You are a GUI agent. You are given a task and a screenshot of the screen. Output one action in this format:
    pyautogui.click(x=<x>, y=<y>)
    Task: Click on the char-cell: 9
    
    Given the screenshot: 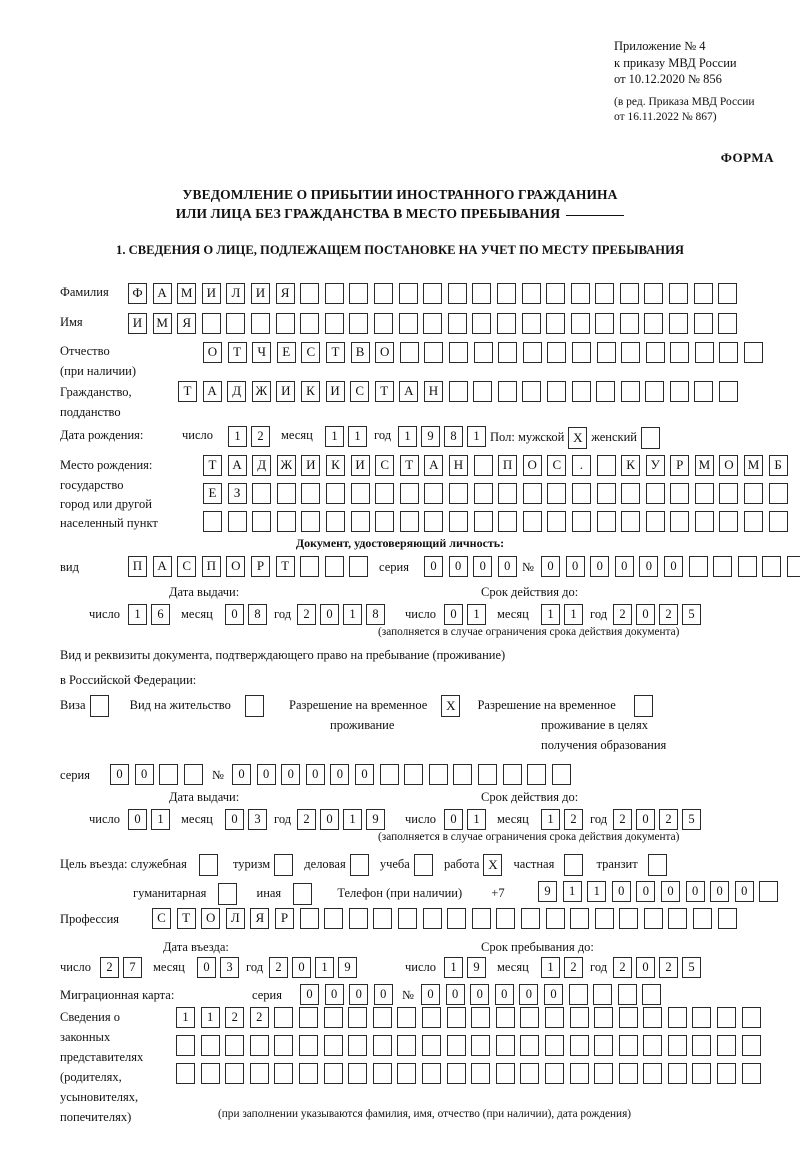 What is the action you would take?
    pyautogui.click(x=347, y=967)
    